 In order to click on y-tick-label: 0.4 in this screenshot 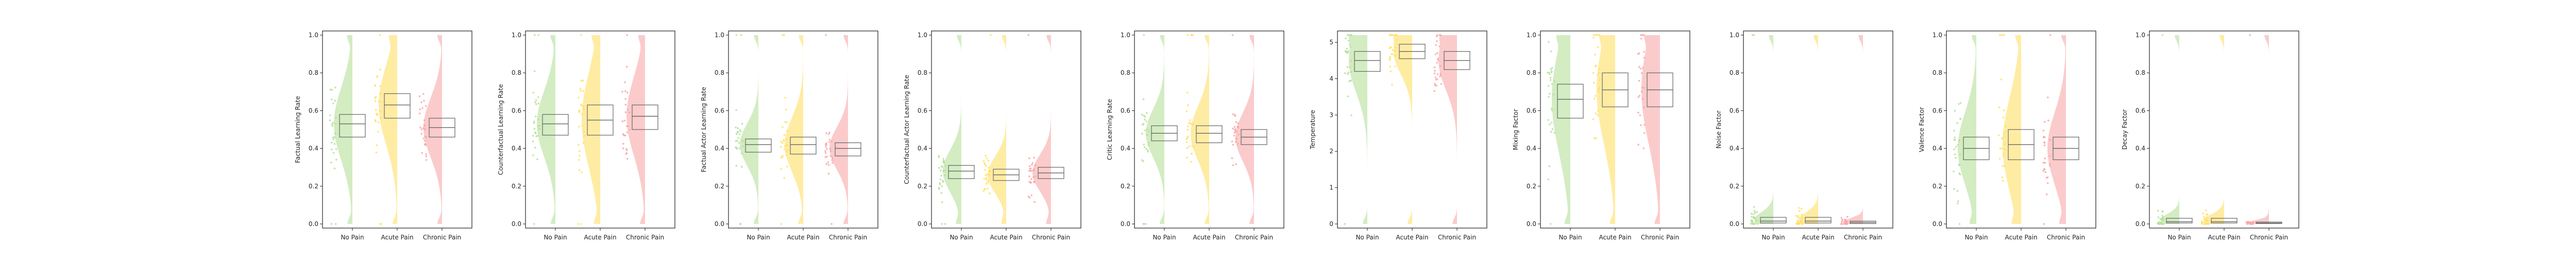, I will do `click(719, 148)`.